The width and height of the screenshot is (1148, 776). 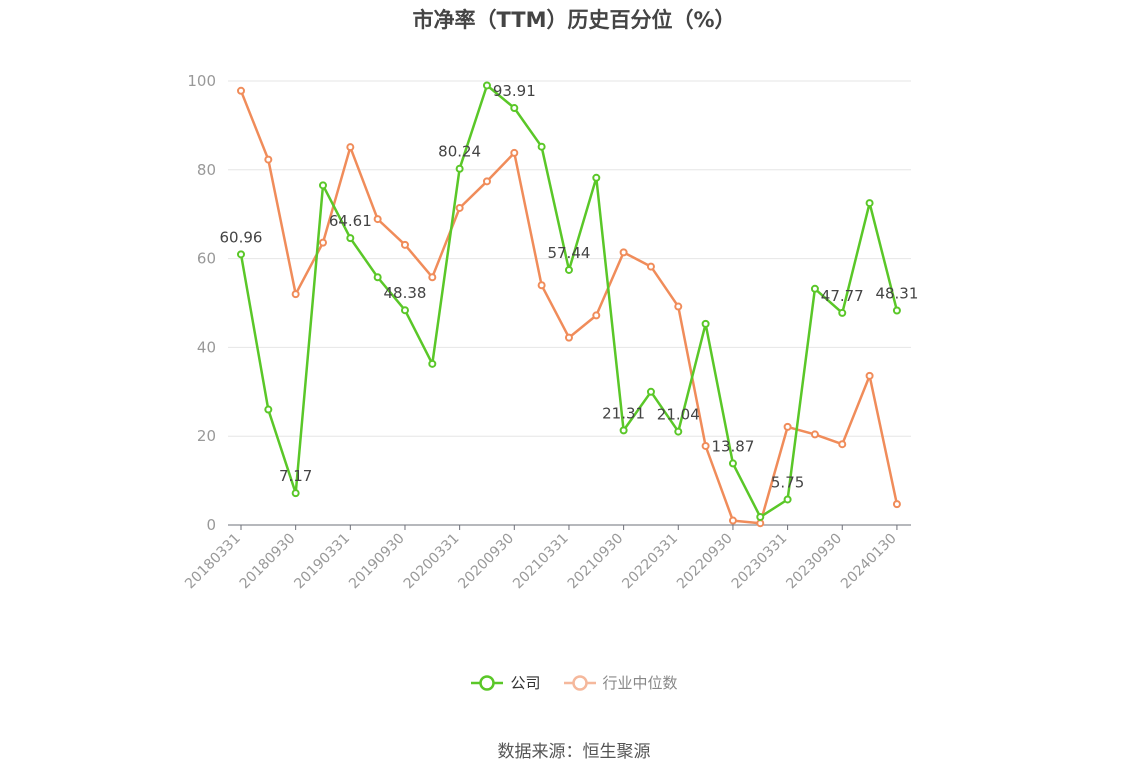 I want to click on data-label: 13.87, so click(x=732, y=446).